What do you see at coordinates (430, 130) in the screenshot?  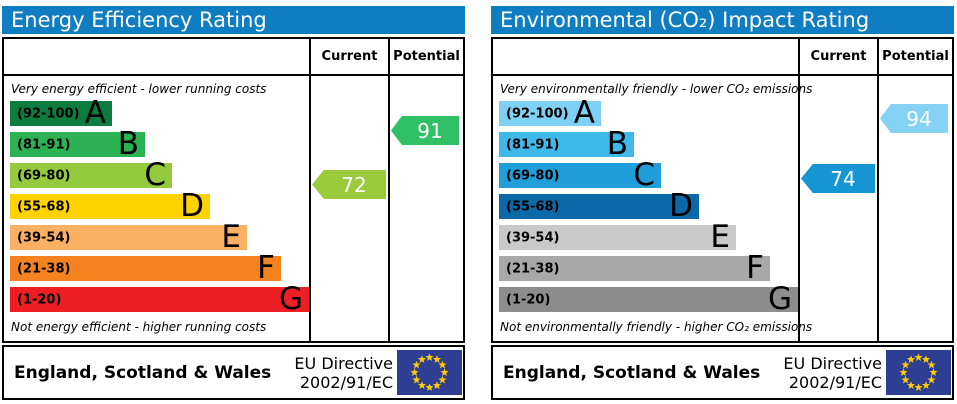 I see `potential-rating-value: 91` at bounding box center [430, 130].